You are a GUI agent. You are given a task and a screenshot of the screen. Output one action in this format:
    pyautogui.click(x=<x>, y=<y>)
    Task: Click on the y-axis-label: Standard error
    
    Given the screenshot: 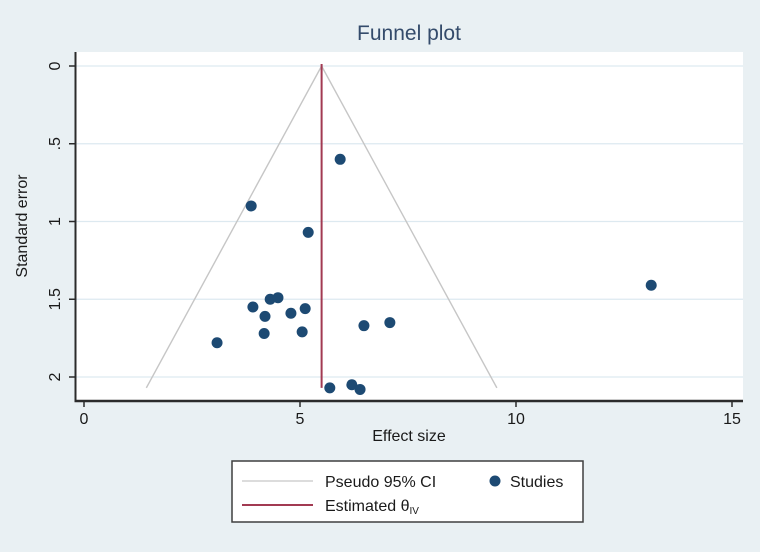 What is the action you would take?
    pyautogui.click(x=22, y=226)
    